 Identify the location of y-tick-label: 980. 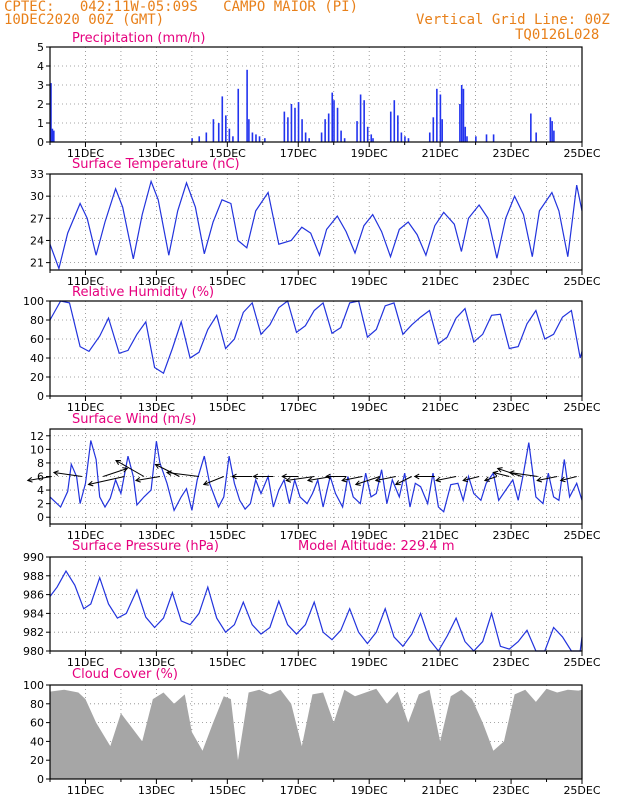
(33, 651).